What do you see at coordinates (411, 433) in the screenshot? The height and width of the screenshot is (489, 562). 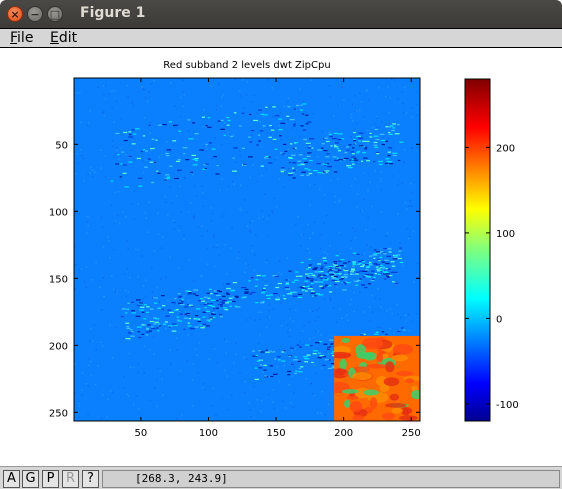 I see `x-tick-label: 250` at bounding box center [411, 433].